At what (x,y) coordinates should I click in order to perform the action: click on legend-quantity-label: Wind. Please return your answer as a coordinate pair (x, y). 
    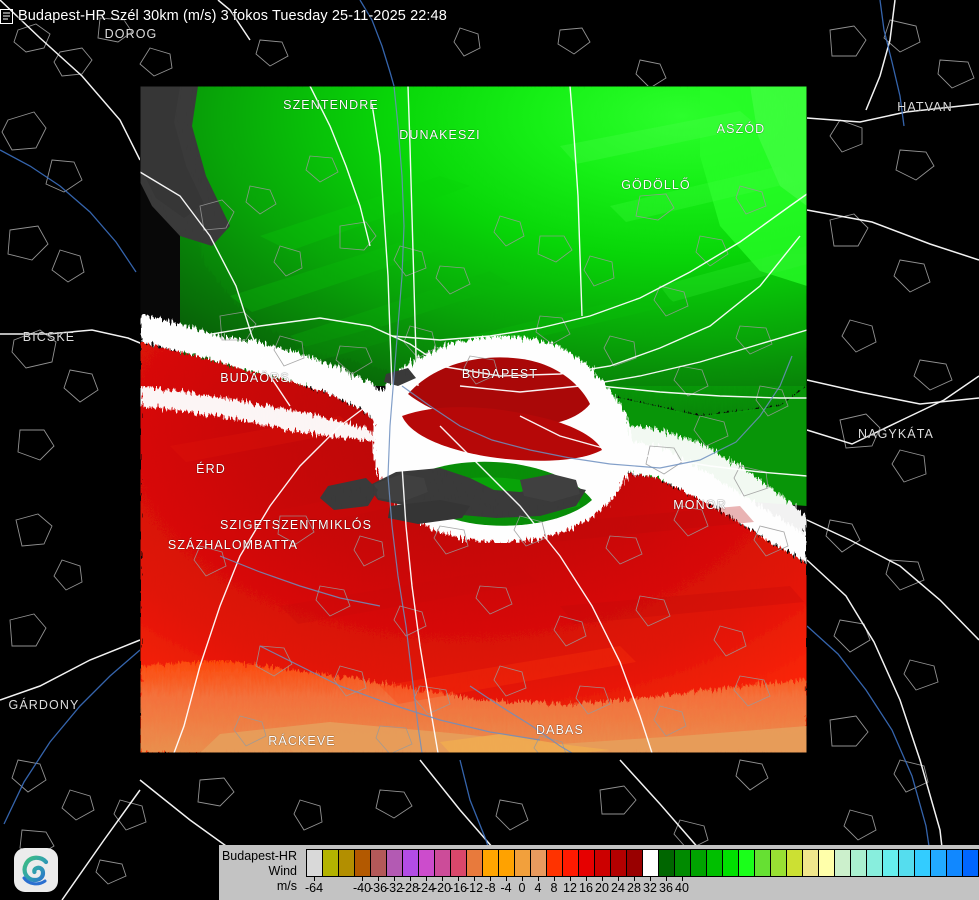
    Looking at the image, I should click on (282, 871).